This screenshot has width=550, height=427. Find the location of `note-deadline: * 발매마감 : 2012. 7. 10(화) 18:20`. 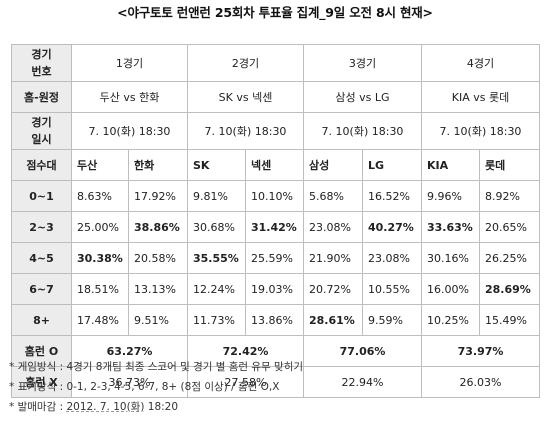

note-deadline: * 발매마감 : 2012. 7. 10(화) 18:20 is located at coordinates (279, 407).